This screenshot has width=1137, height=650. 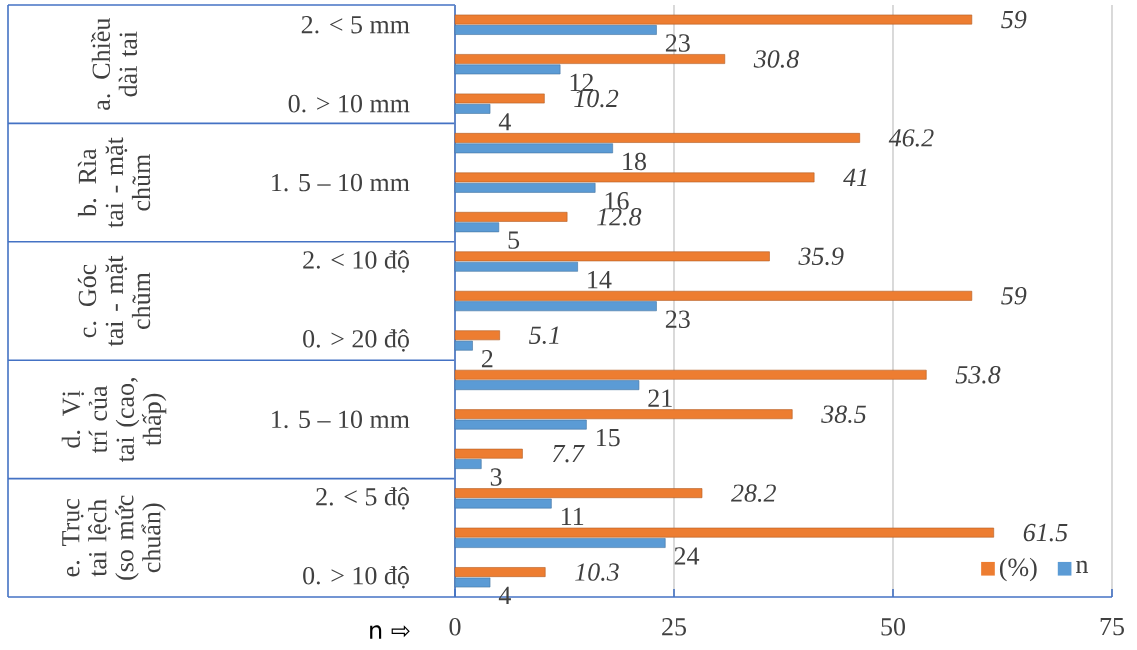 What do you see at coordinates (753, 493) in the screenshot?
I see `data-label: 28.2` at bounding box center [753, 493].